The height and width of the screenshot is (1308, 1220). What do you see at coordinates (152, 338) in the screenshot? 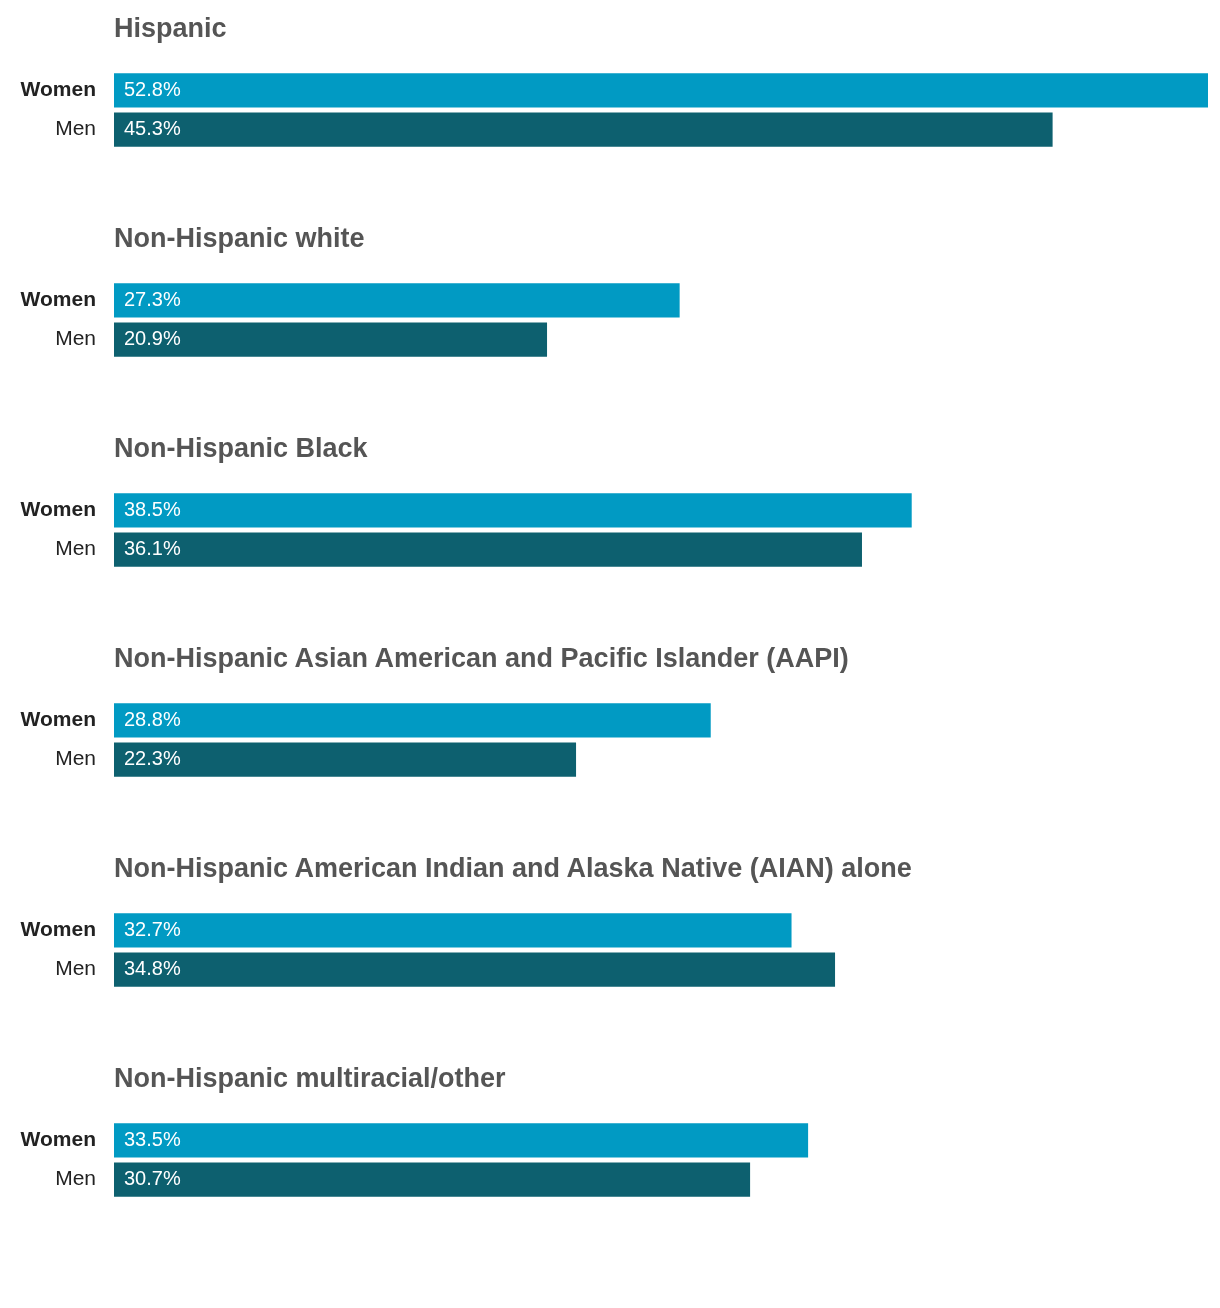
I see `data-label: 20.9%` at bounding box center [152, 338].